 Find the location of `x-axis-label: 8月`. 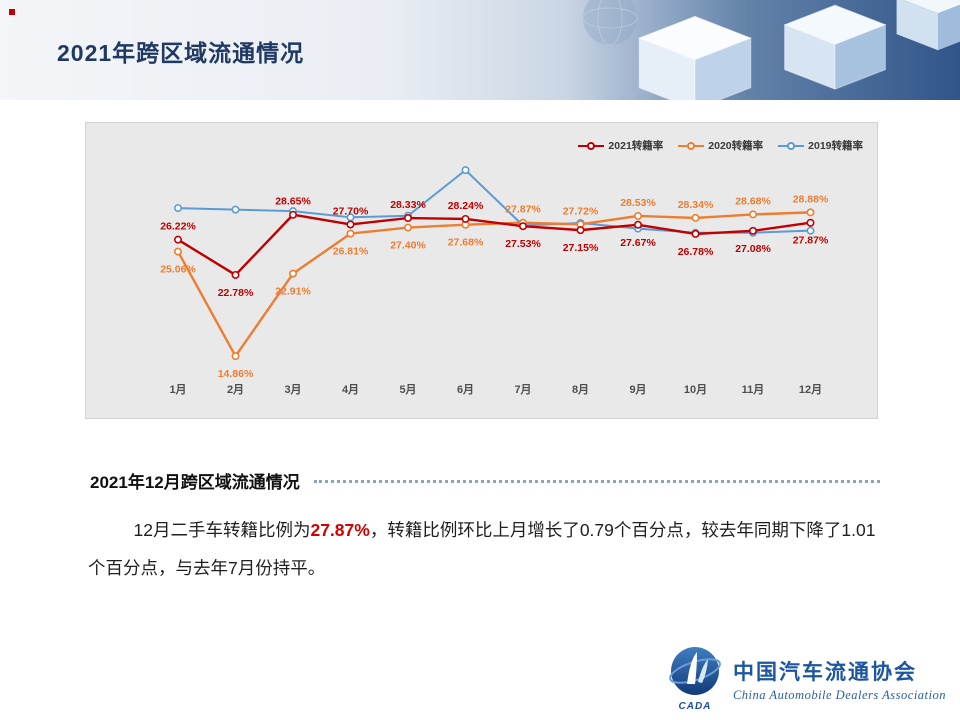

x-axis-label: 8月 is located at coordinates (580, 389).